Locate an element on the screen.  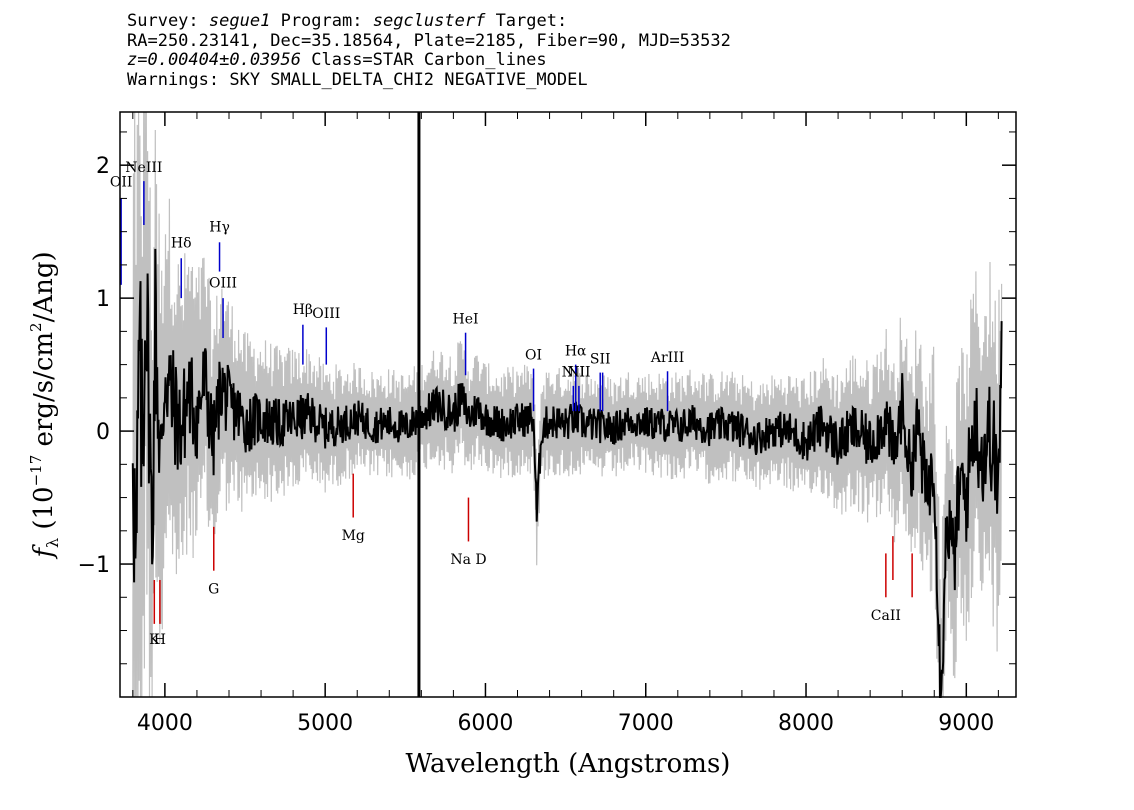
y-tick-label: 0 is located at coordinates (103, 432).